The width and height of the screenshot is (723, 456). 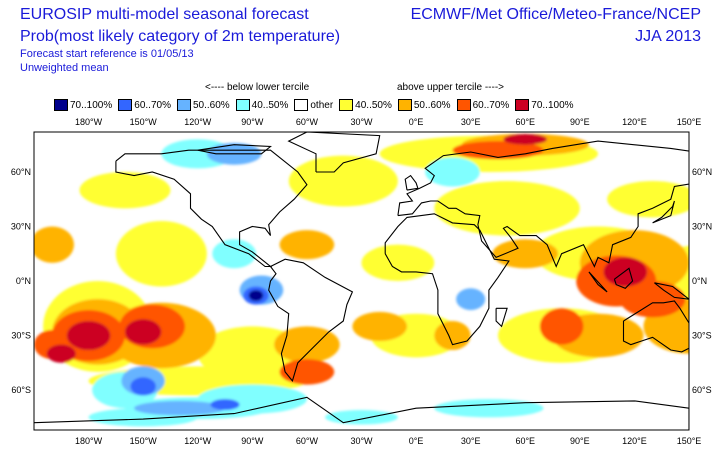 What do you see at coordinates (322, 105) in the screenshot?
I see `legend-label: other` at bounding box center [322, 105].